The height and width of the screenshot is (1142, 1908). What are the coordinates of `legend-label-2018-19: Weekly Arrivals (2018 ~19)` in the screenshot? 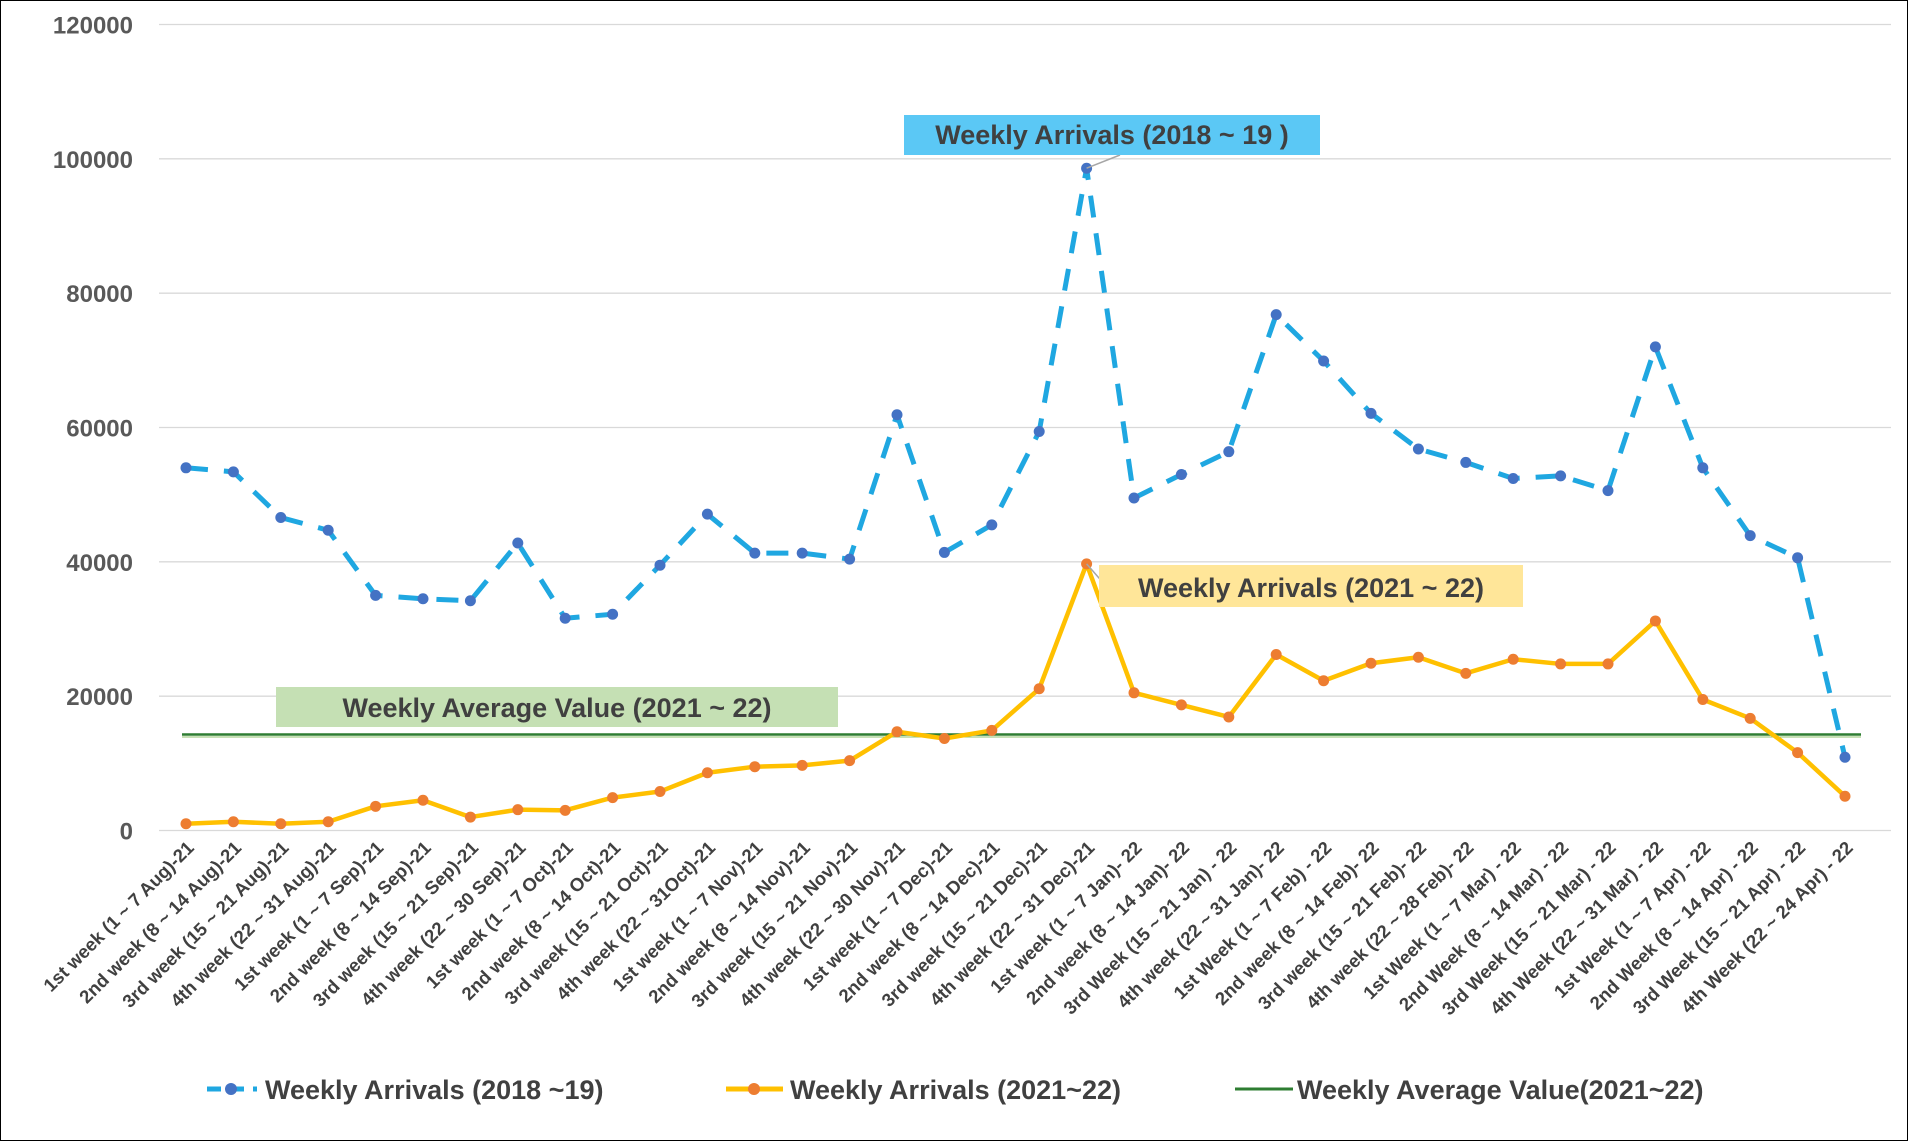 It's located at (434, 1090).